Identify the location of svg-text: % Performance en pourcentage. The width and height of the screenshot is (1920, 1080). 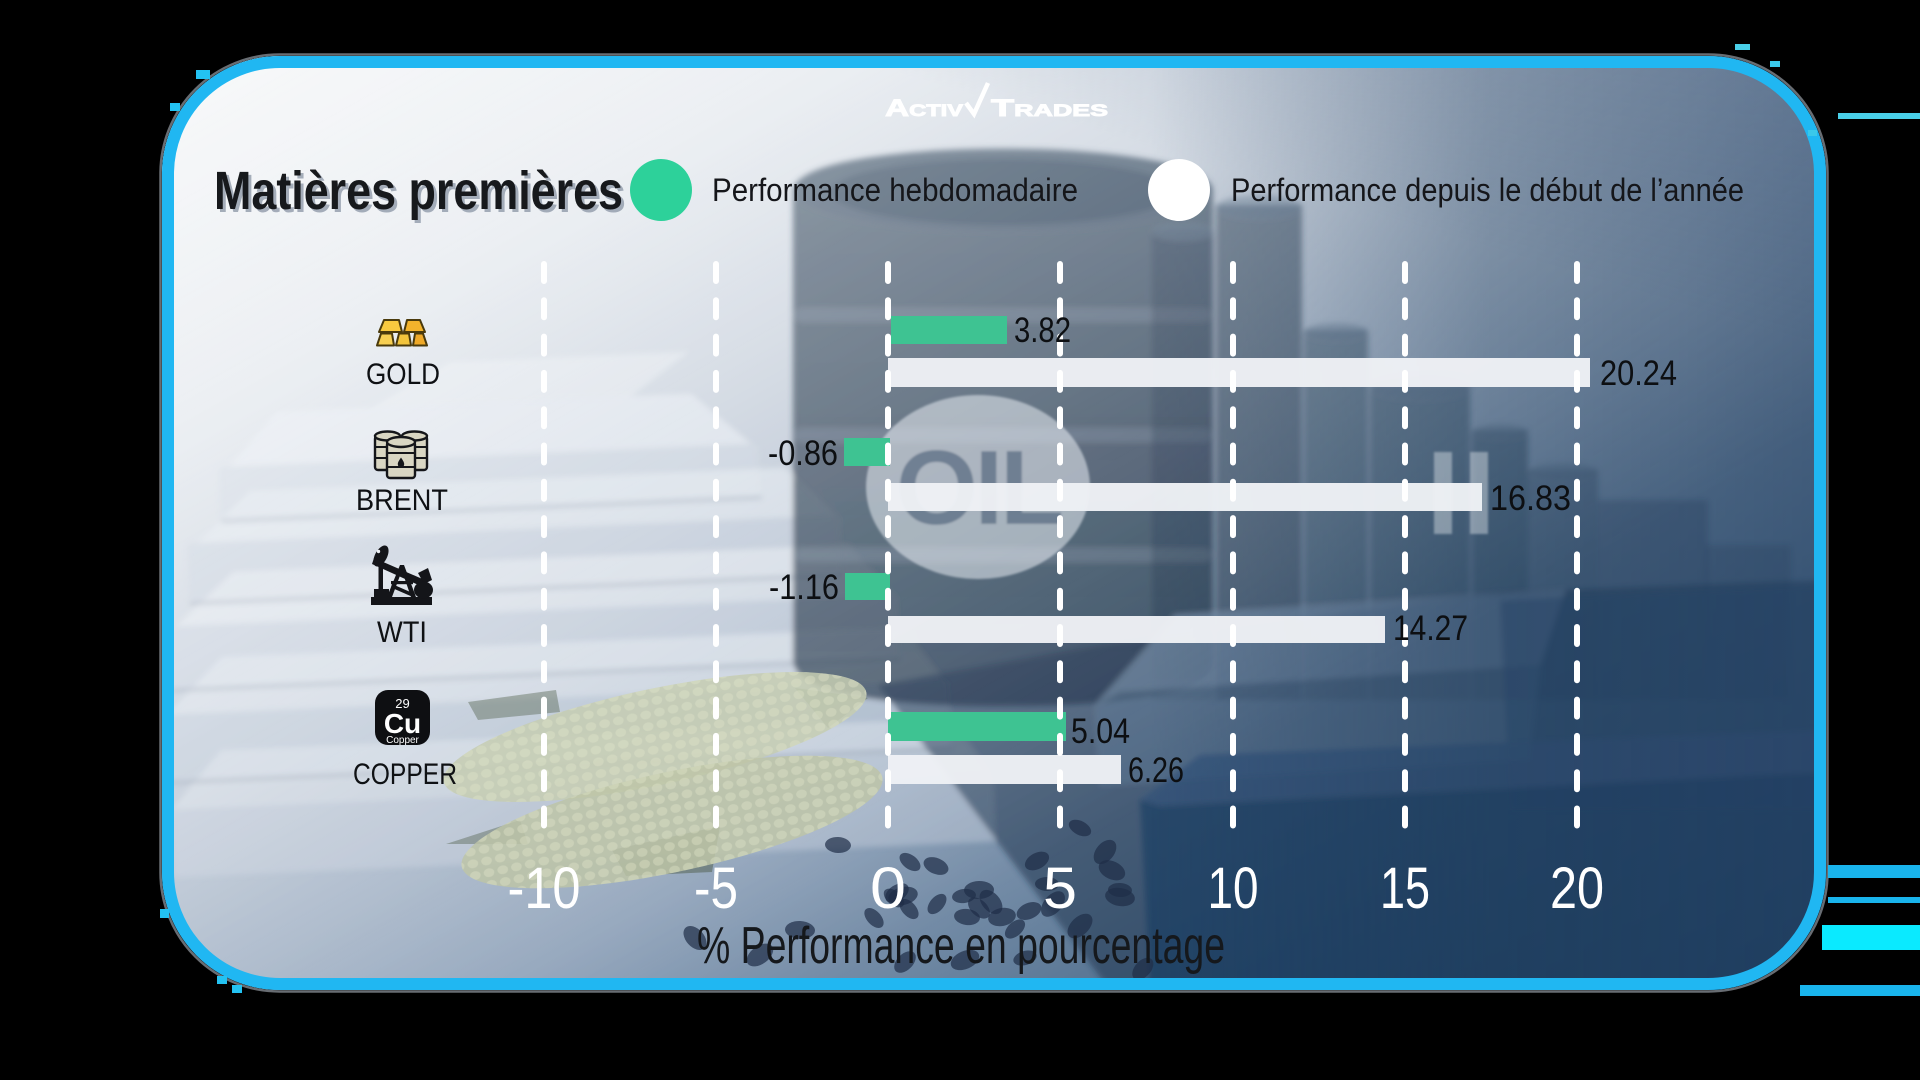
(961, 946).